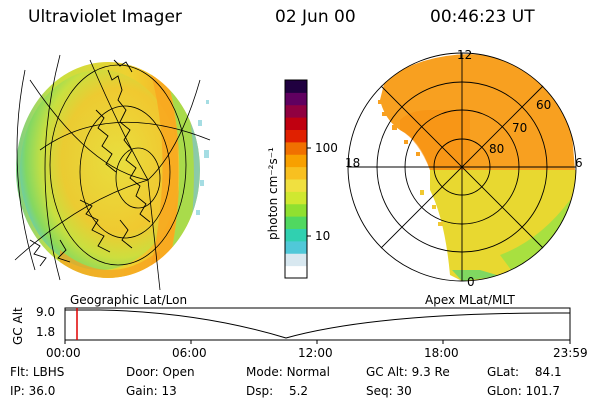 The height and width of the screenshot is (400, 600). Describe the element at coordinates (465, 55) in the screenshot. I see `mlt-label-12: 12` at that location.